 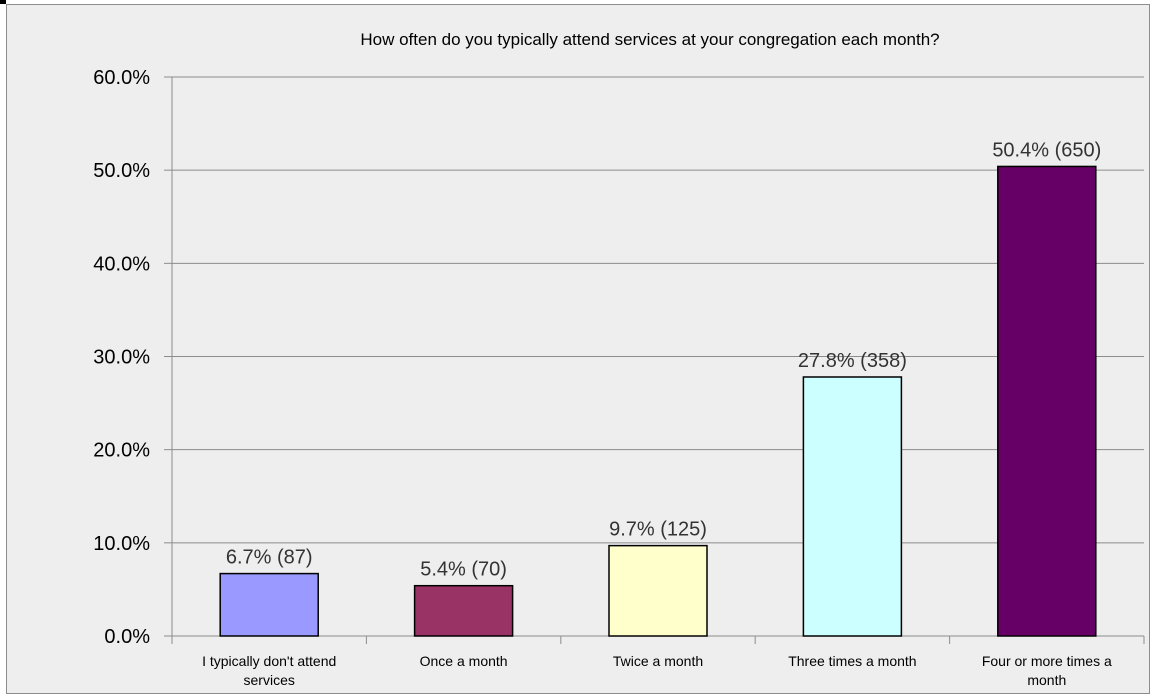 I want to click on x-tick-label: Twice a month, so click(x=658, y=661).